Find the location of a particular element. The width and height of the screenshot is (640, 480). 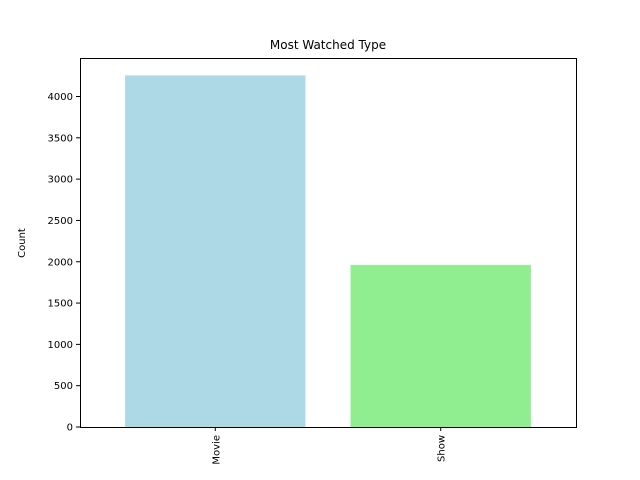

y-tick-label: 500 is located at coordinates (63, 386).